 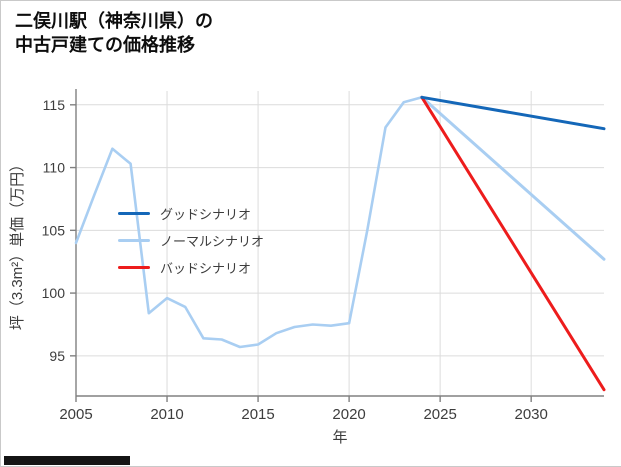 What do you see at coordinates (54, 168) in the screenshot?
I see `y-tick-label: 110` at bounding box center [54, 168].